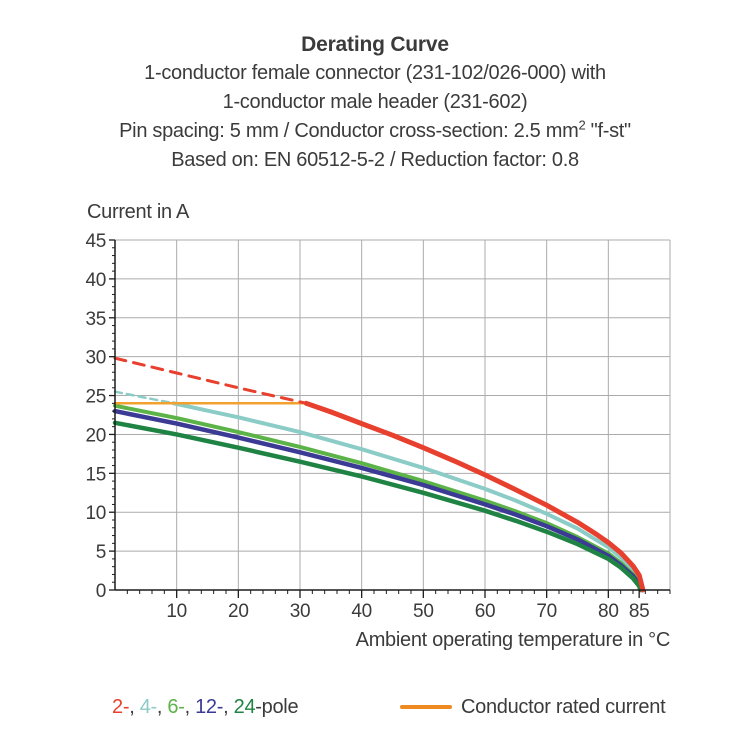  I want to click on curve-2-pole, so click(474, 496).